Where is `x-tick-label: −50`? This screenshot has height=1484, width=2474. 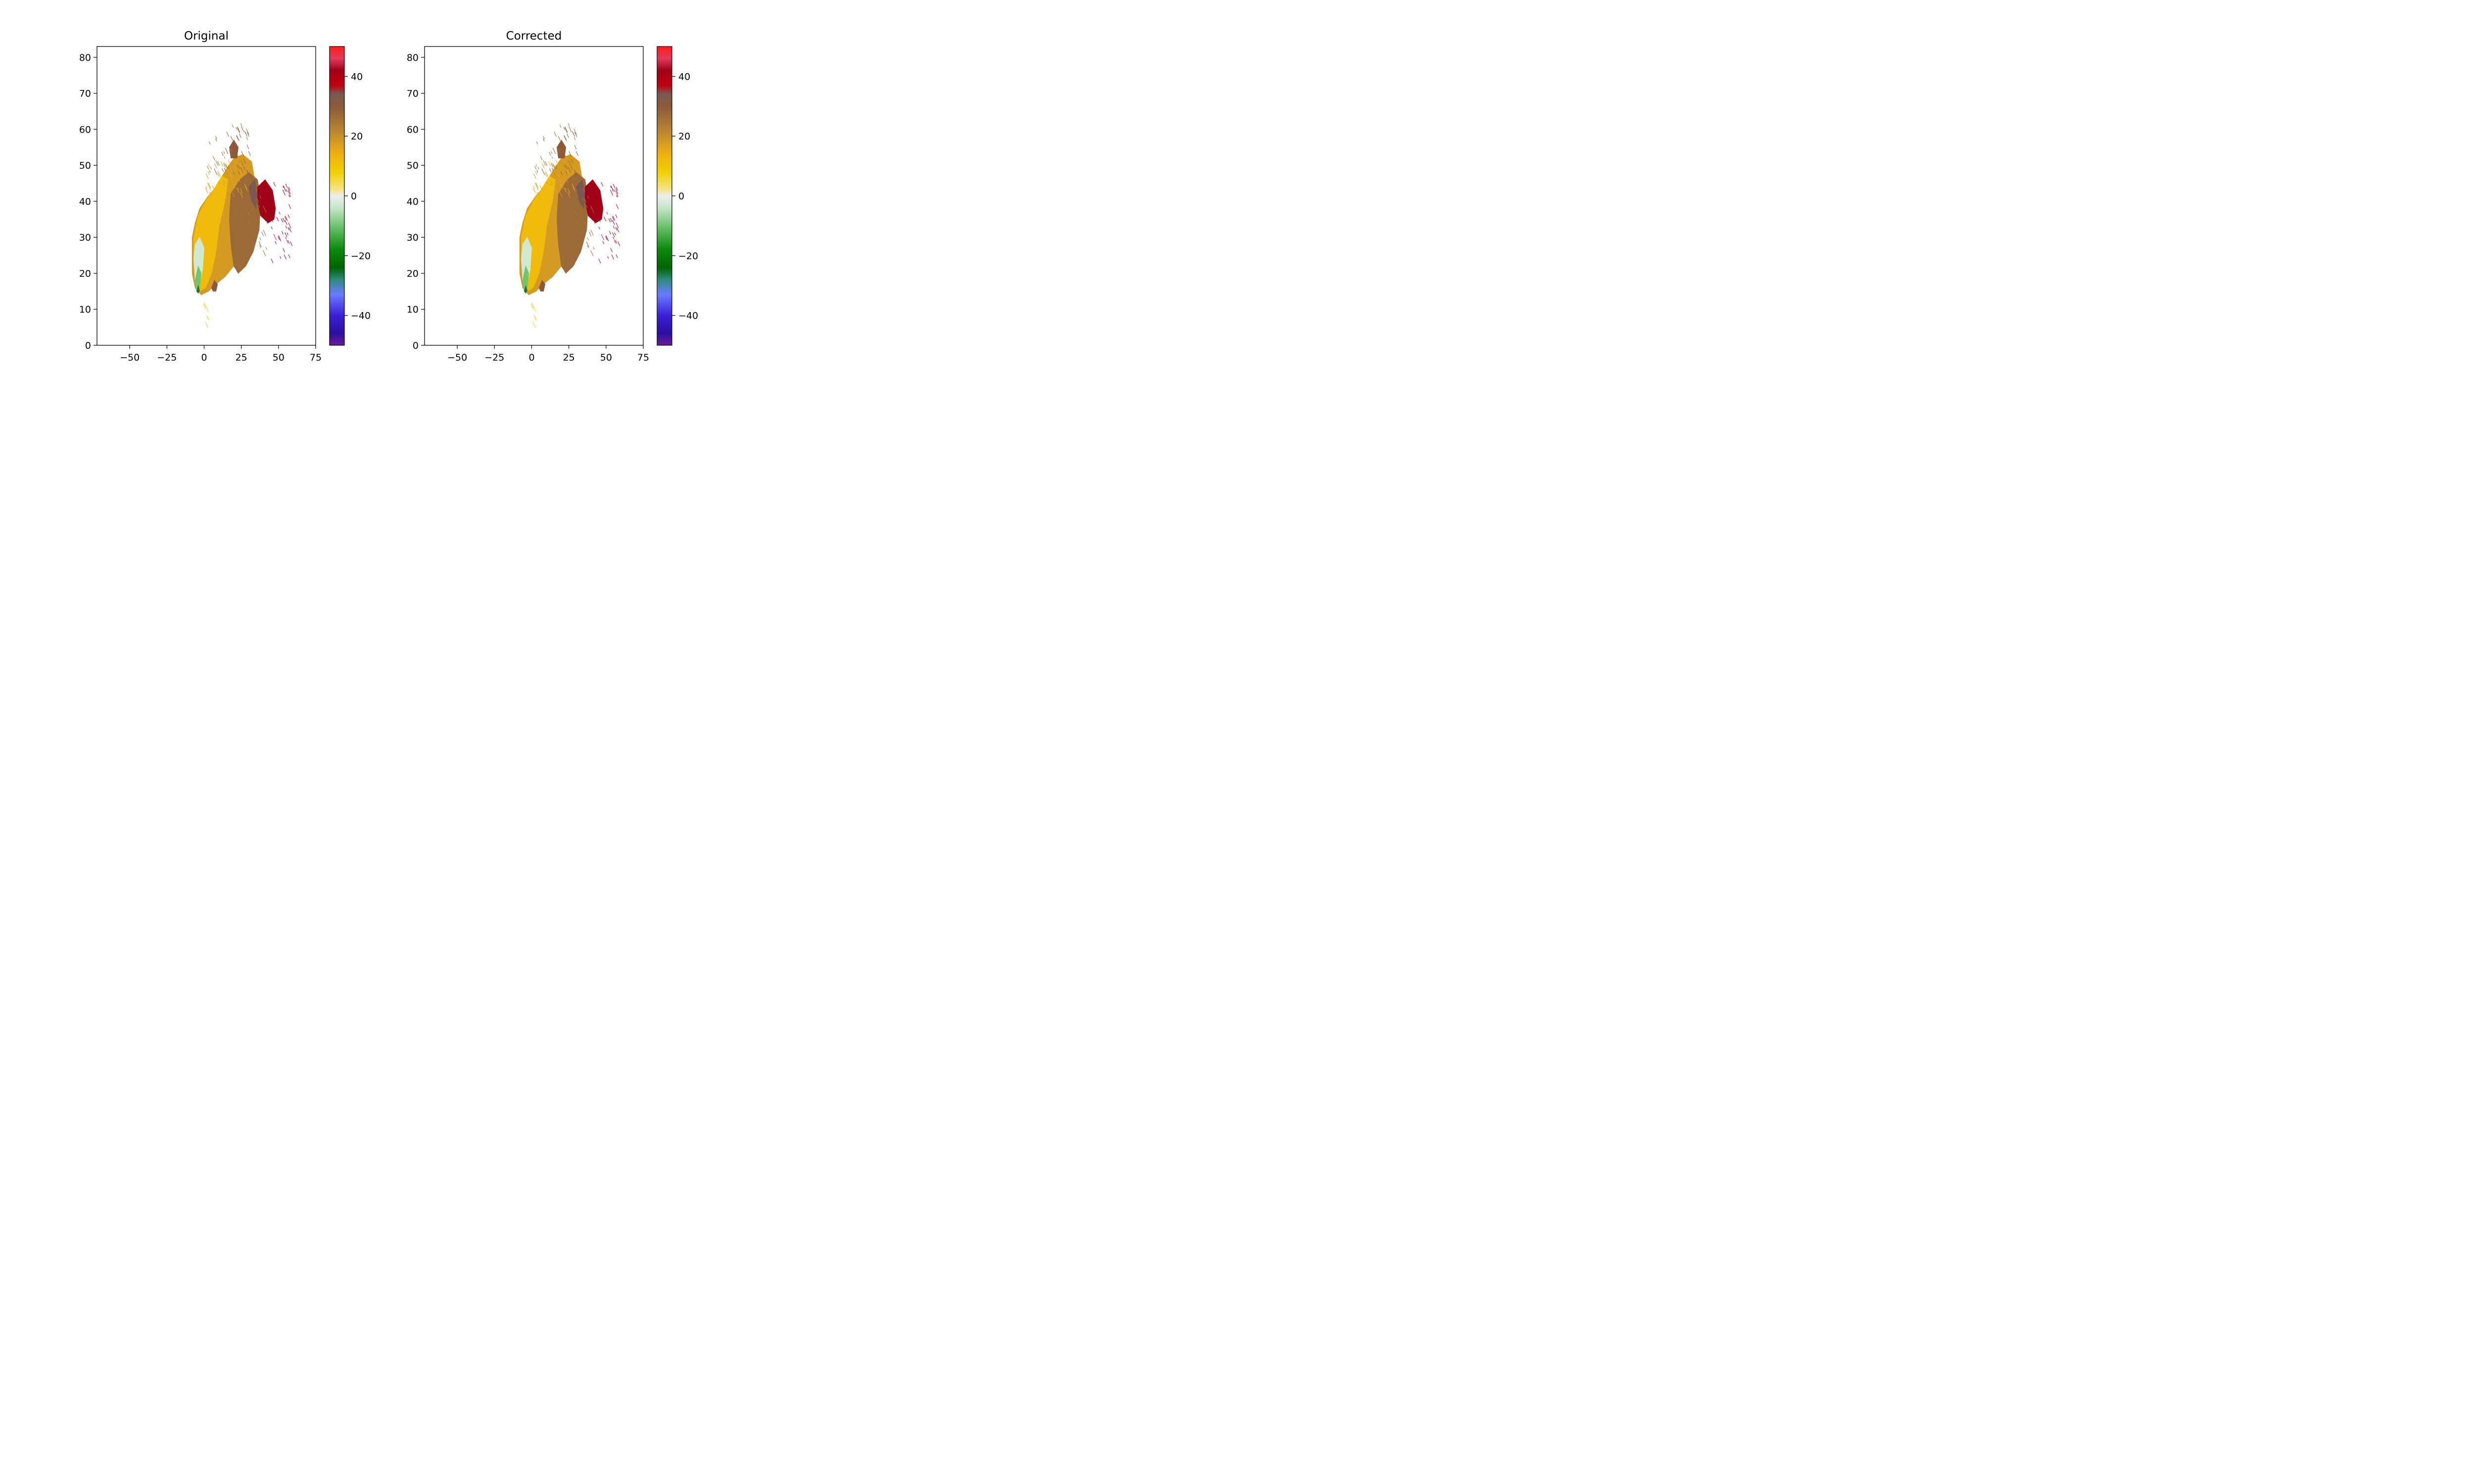 x-tick-label: −50 is located at coordinates (457, 357).